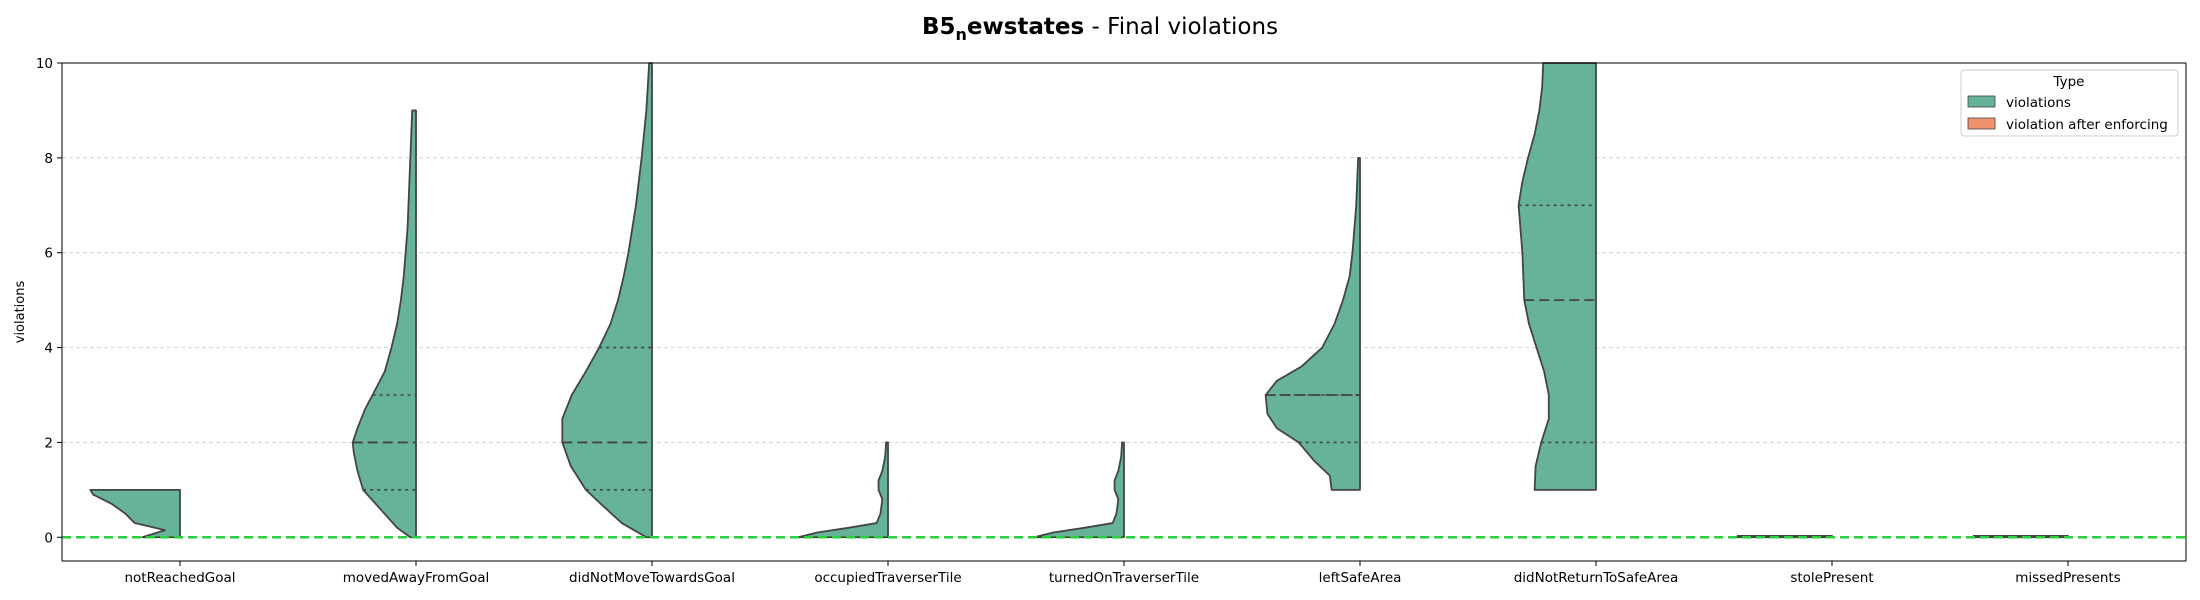 The height and width of the screenshot is (600, 2200). Describe the element at coordinates (48, 349) in the screenshot. I see `y-tick-label: 4` at that location.